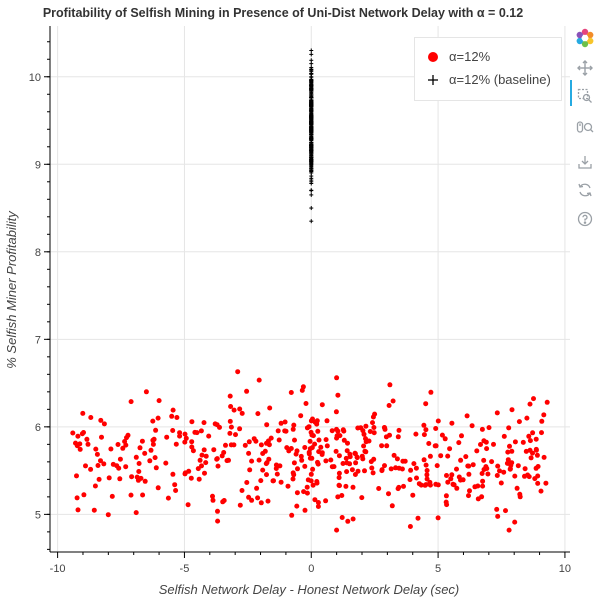 Image resolution: width=600 pixels, height=600 pixels. Describe the element at coordinates (585, 162) in the screenshot. I see `save-icon` at that location.